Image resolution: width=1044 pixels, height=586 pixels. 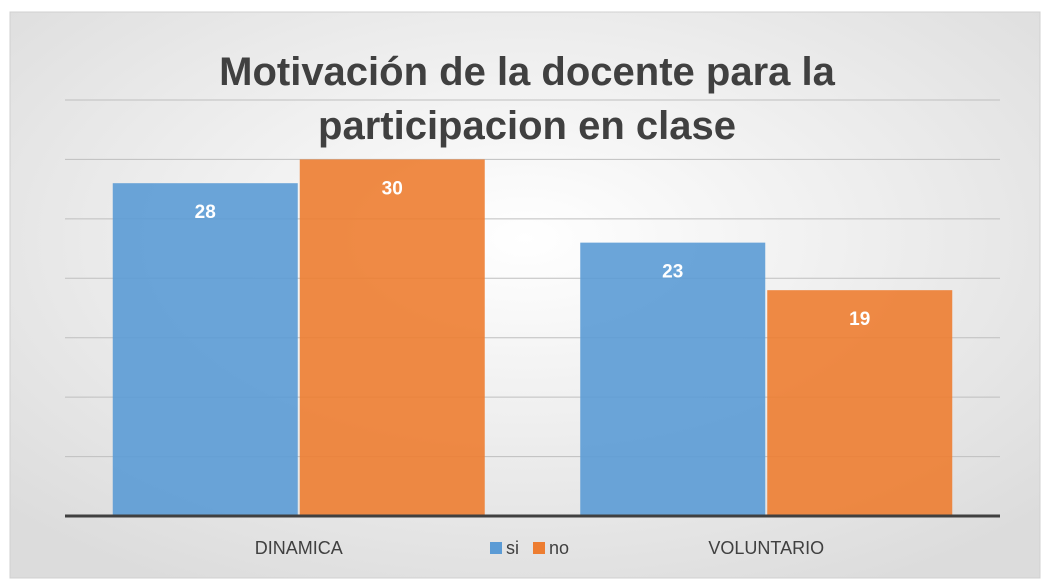 I want to click on legend-label: no, so click(x=559, y=548).